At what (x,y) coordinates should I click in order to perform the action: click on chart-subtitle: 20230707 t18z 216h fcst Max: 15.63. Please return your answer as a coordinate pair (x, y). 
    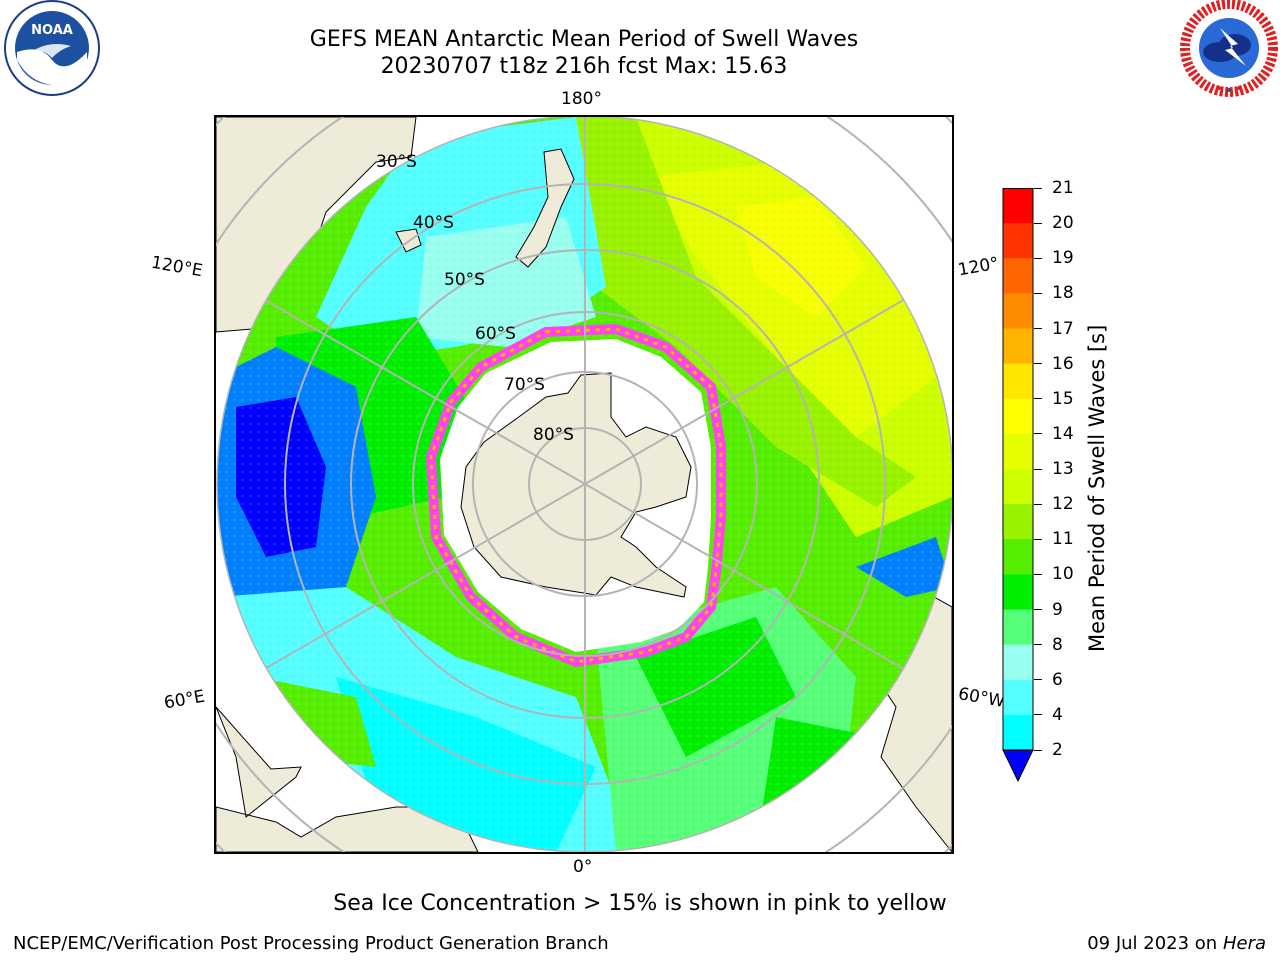
    Looking at the image, I should click on (584, 66).